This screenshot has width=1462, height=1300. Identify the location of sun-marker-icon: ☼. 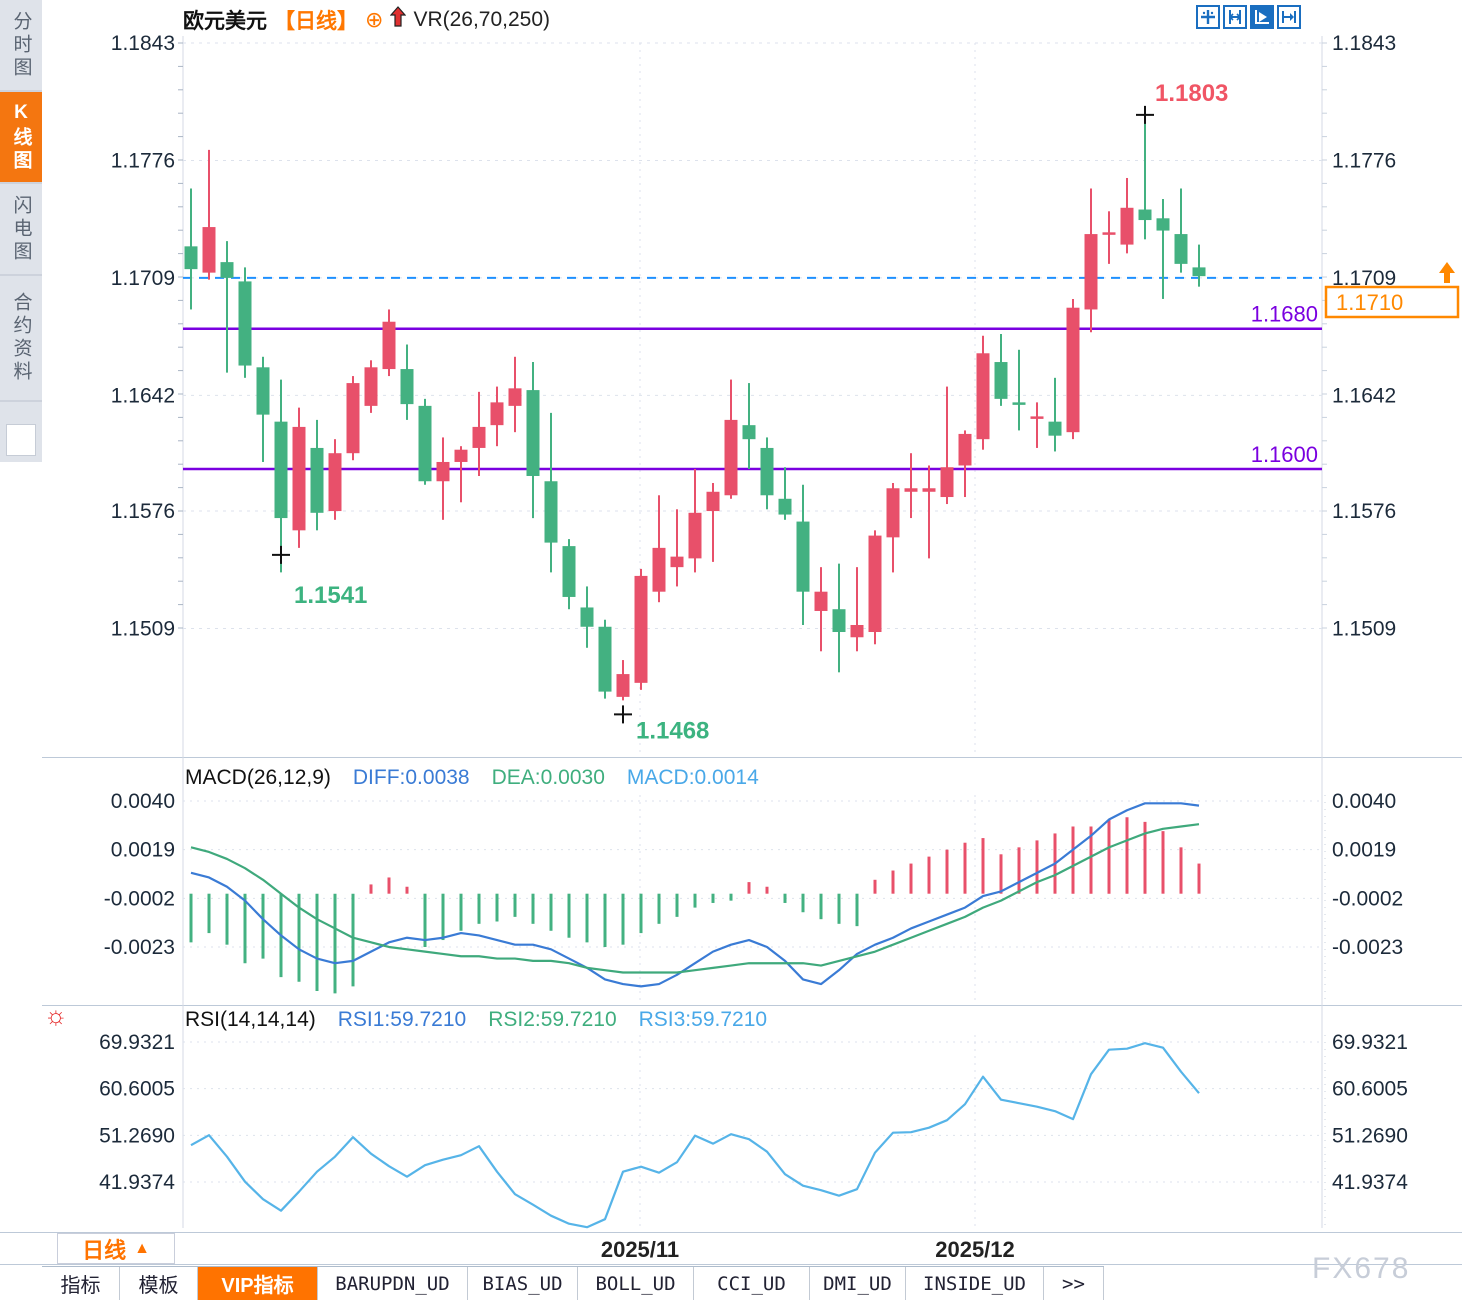
(56, 1015).